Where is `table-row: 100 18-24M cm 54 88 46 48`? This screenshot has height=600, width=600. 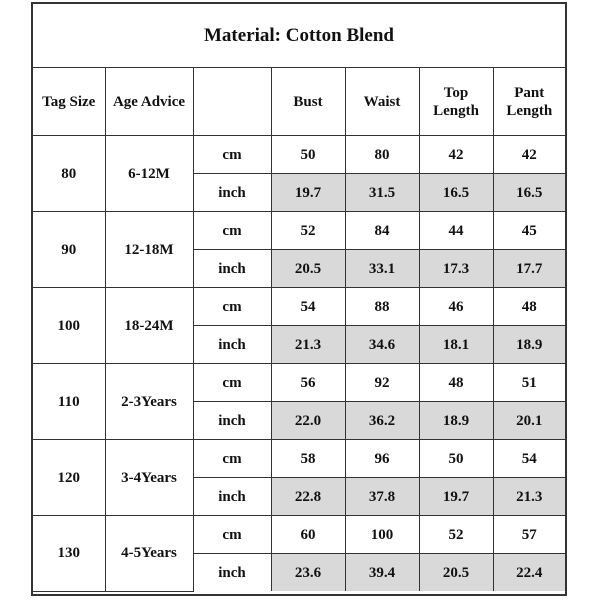 table-row: 100 18-24M cm 54 88 46 48 is located at coordinates (299, 325).